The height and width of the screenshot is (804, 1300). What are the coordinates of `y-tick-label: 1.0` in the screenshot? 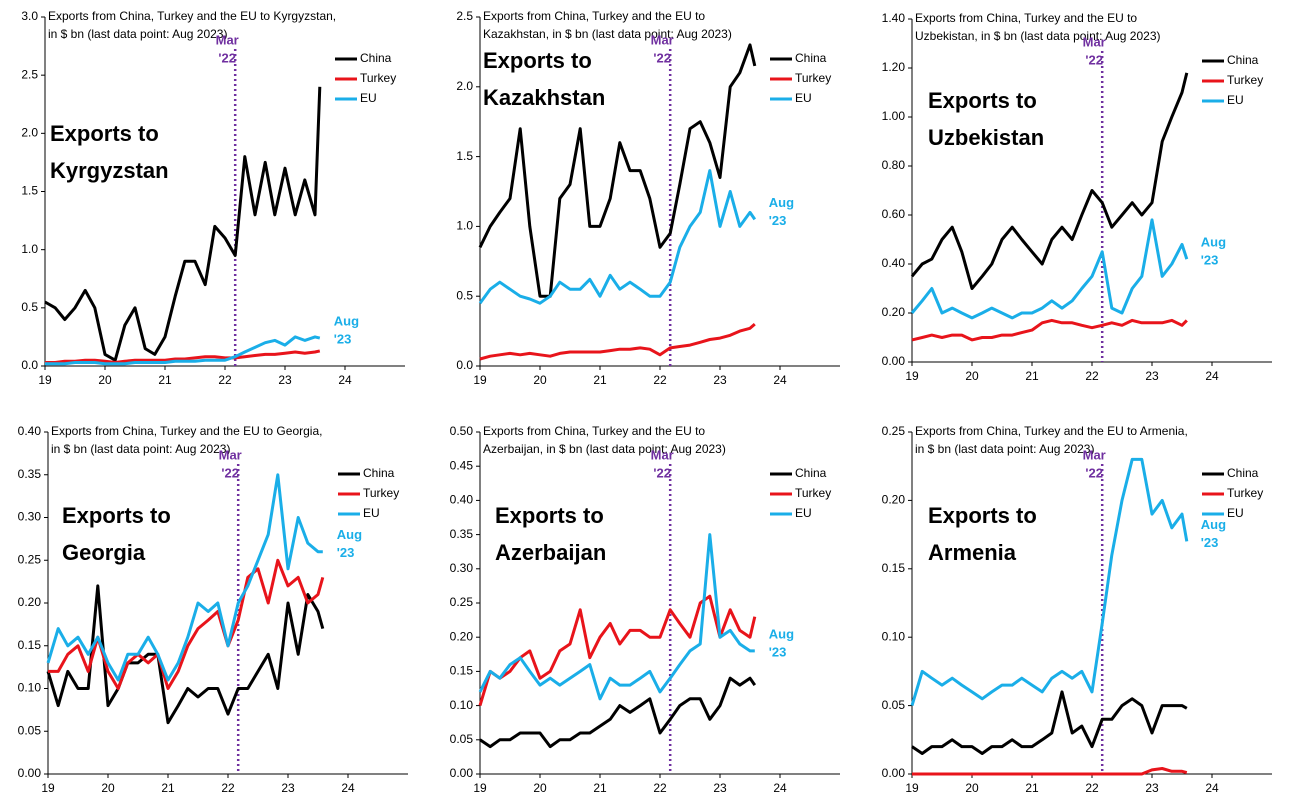 It's located at (464, 226).